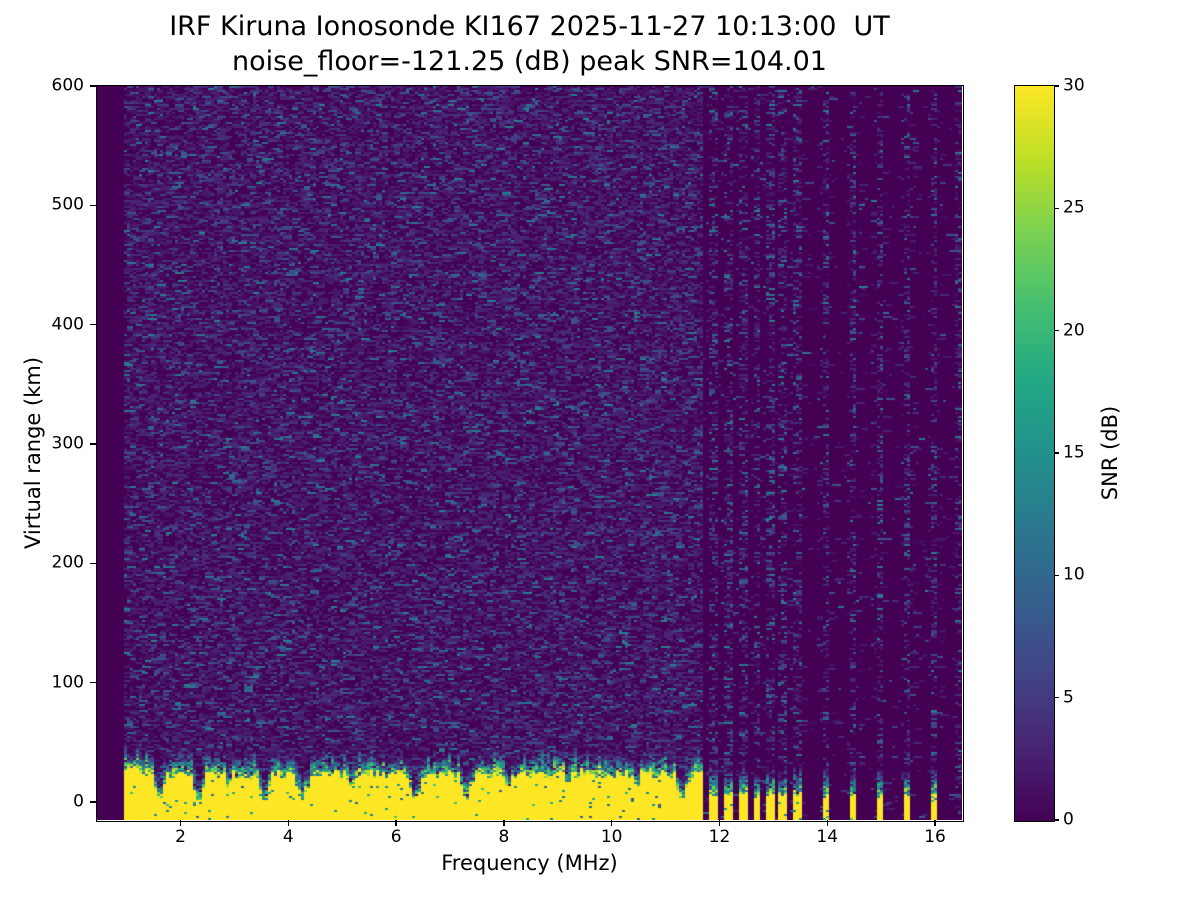 This screenshot has height=900, width=1200. What do you see at coordinates (1034, 453) in the screenshot?
I see `colorbar-gradient` at bounding box center [1034, 453].